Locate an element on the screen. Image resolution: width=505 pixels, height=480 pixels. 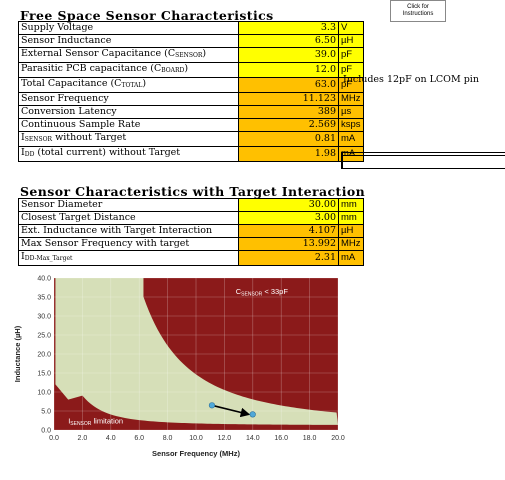
x-tick-label: 12.0 is located at coordinates (225, 438).